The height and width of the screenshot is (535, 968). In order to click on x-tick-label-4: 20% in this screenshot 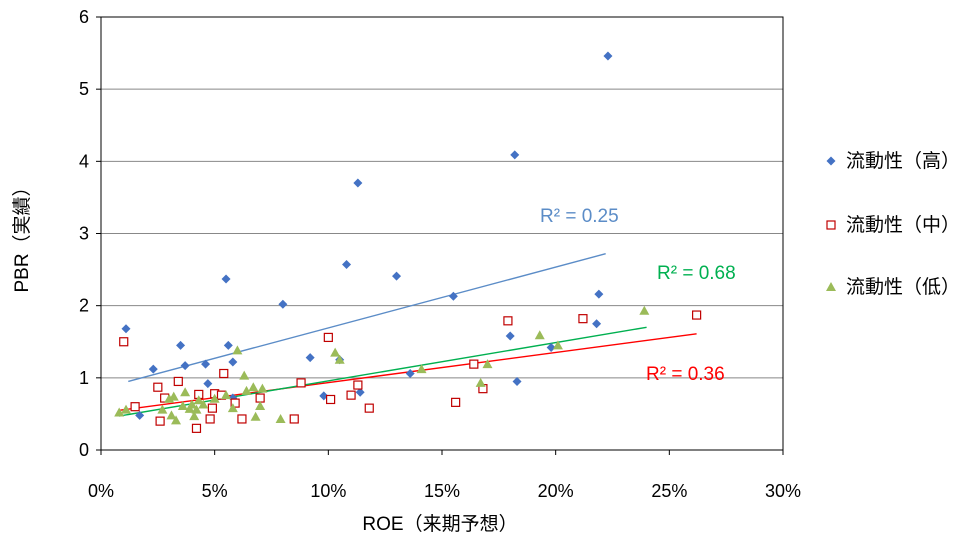, I will do `click(556, 491)`.